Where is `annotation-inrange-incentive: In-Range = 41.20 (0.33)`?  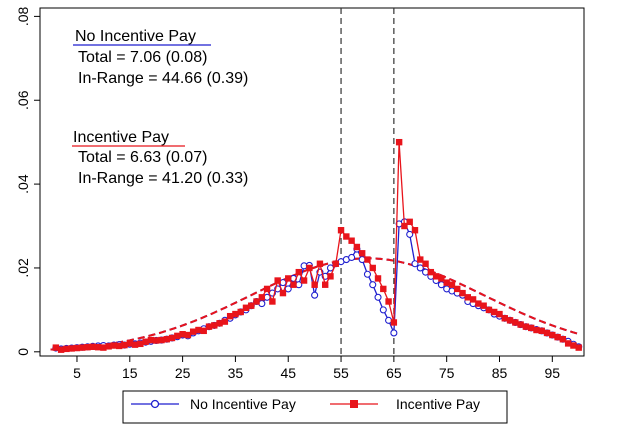
annotation-inrange-incentive: In-Range = 41.20 (0.33) is located at coordinates (163, 178).